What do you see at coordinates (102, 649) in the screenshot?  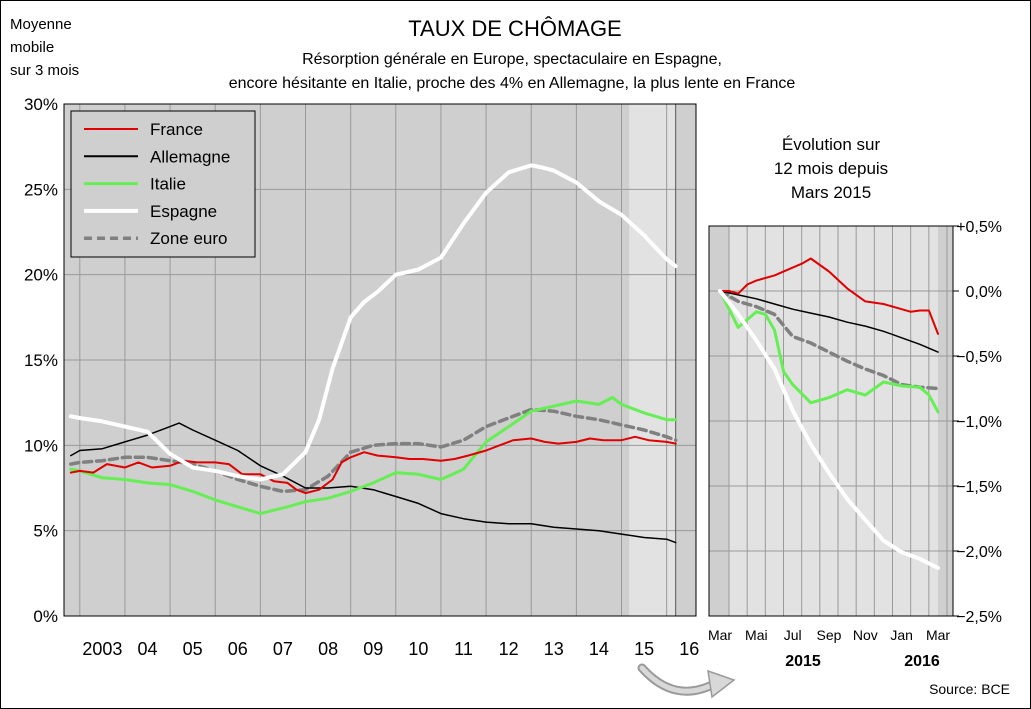 I see `main-x-tick-label: 2003` at bounding box center [102, 649].